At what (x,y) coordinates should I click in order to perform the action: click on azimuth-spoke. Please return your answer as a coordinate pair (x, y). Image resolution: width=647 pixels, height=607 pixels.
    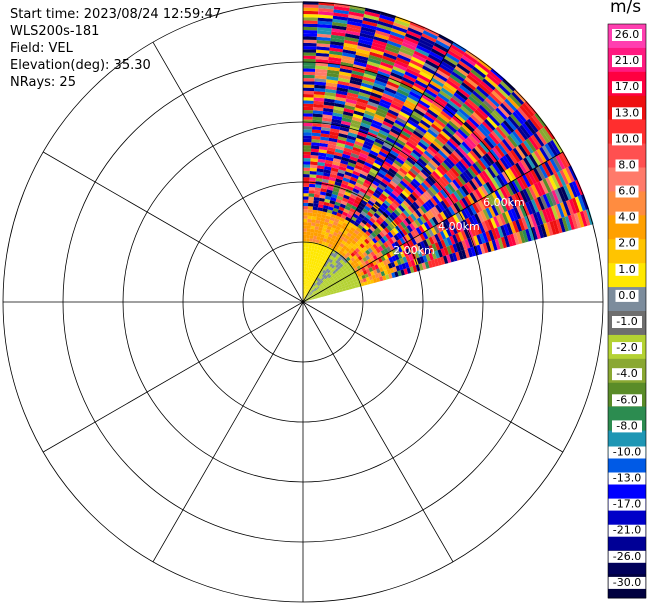
    Looking at the image, I should click on (432, 377).